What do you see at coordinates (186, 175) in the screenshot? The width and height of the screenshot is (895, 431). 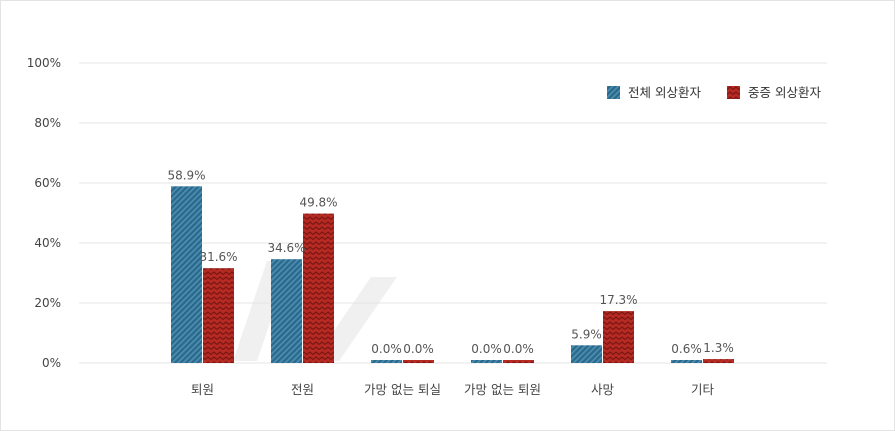 I see `value-label: 58.9%` at bounding box center [186, 175].